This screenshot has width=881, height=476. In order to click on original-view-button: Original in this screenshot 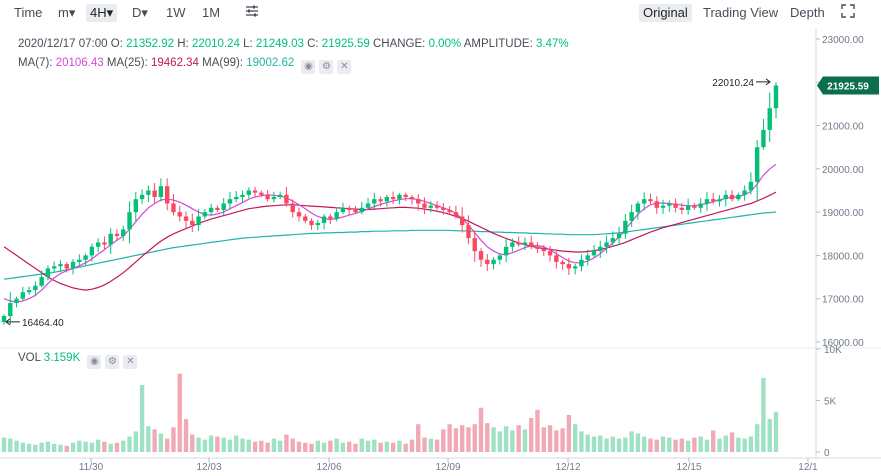, I will do `click(665, 13)`.